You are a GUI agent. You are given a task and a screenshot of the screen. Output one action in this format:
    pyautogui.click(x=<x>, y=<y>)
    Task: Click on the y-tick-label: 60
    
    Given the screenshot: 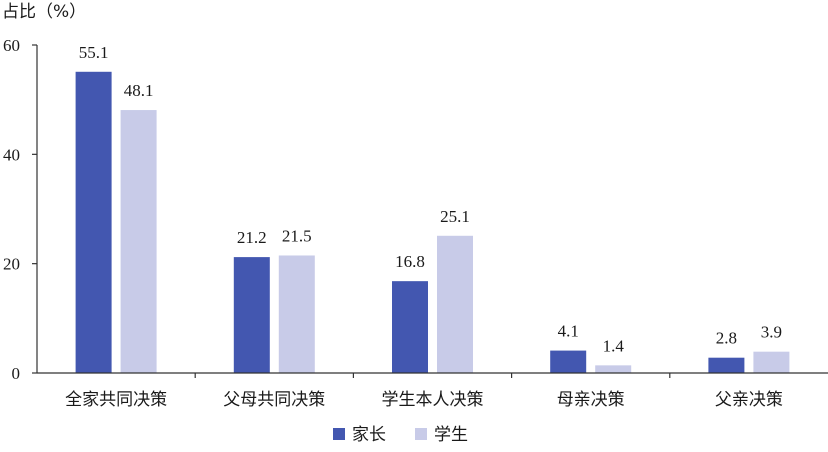 What is the action you would take?
    pyautogui.click(x=11, y=45)
    